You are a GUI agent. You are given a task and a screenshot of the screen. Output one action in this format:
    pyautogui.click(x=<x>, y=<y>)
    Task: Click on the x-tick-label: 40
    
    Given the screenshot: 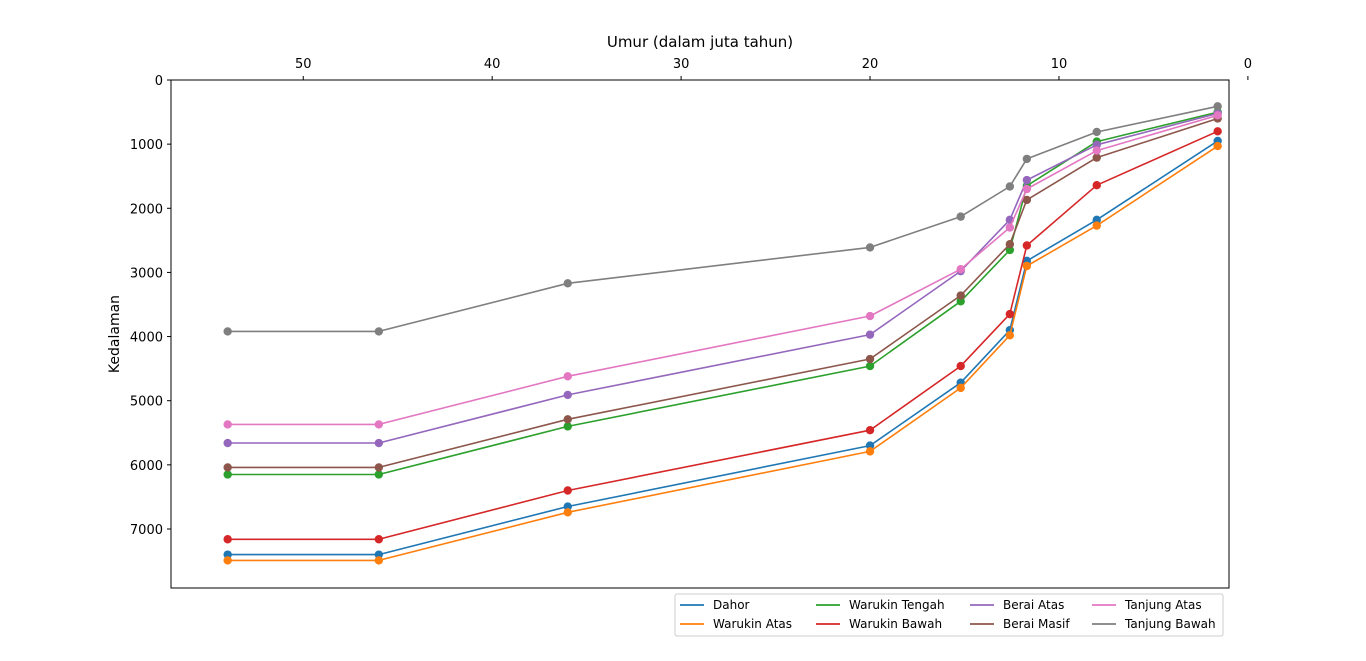 What is the action you would take?
    pyautogui.click(x=492, y=64)
    